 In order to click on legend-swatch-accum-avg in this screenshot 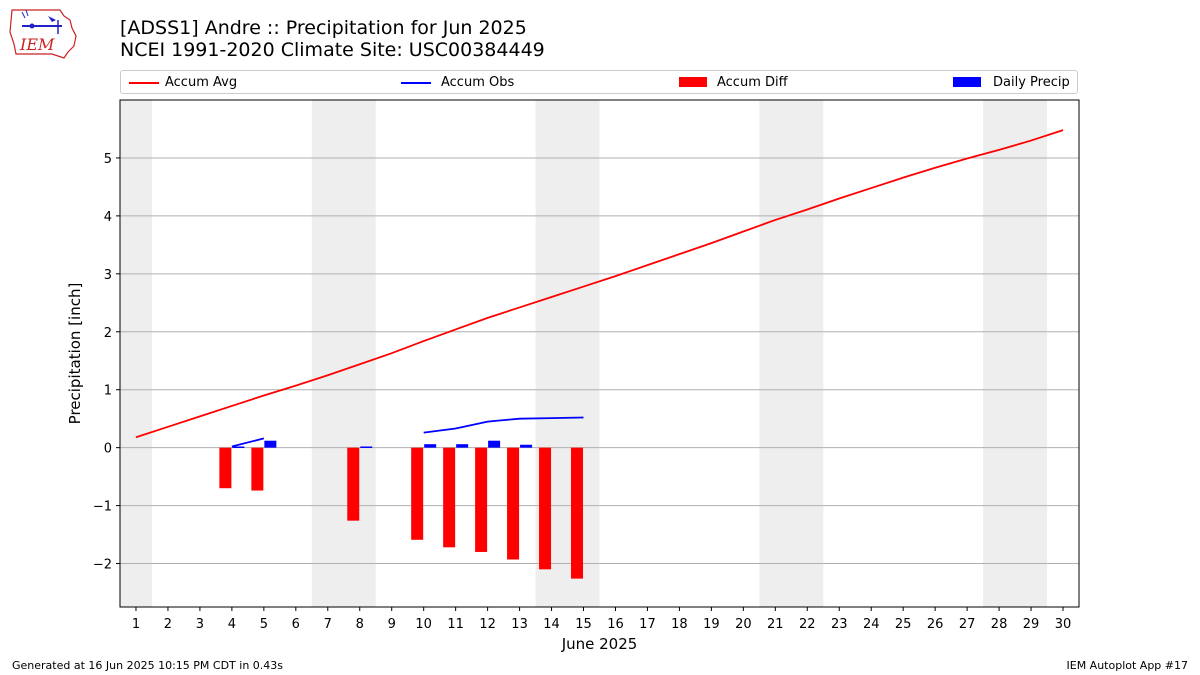, I will do `click(144, 83)`.